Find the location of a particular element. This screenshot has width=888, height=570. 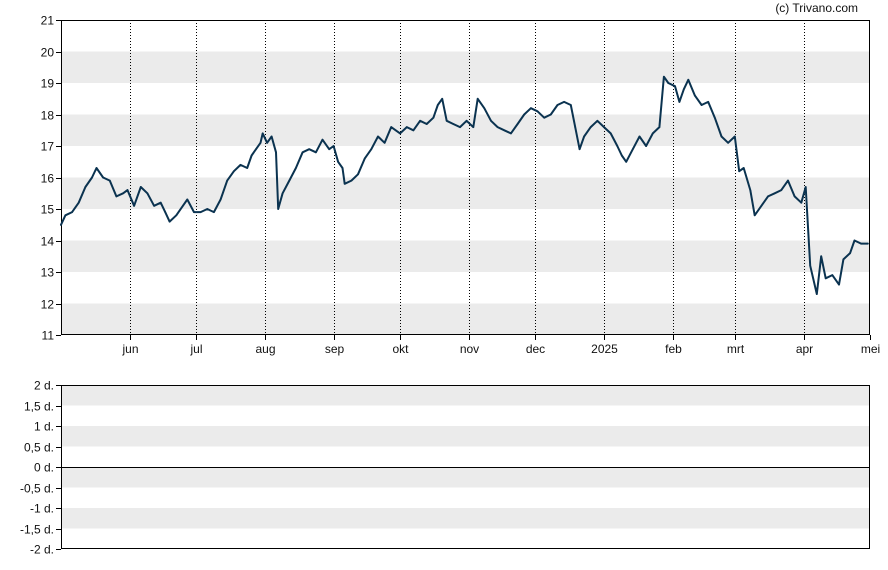

y-tick-label-17: 17 is located at coordinates (48, 147).